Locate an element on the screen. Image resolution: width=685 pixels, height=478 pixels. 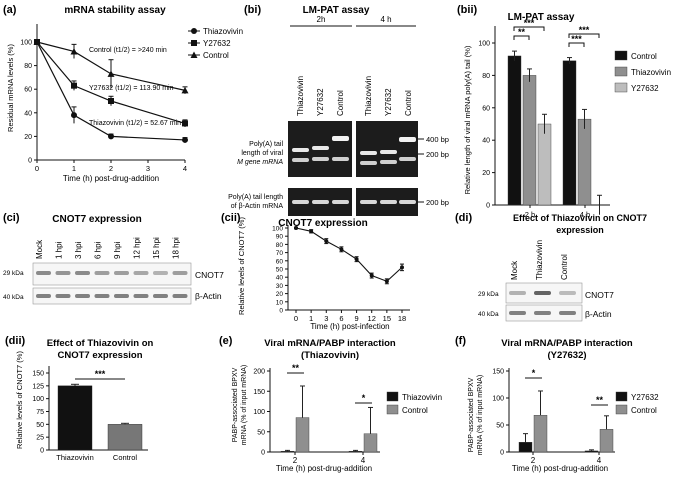
annotation-control-halflife: Control (t1/2) = >240 min is located at coordinates (128, 50).